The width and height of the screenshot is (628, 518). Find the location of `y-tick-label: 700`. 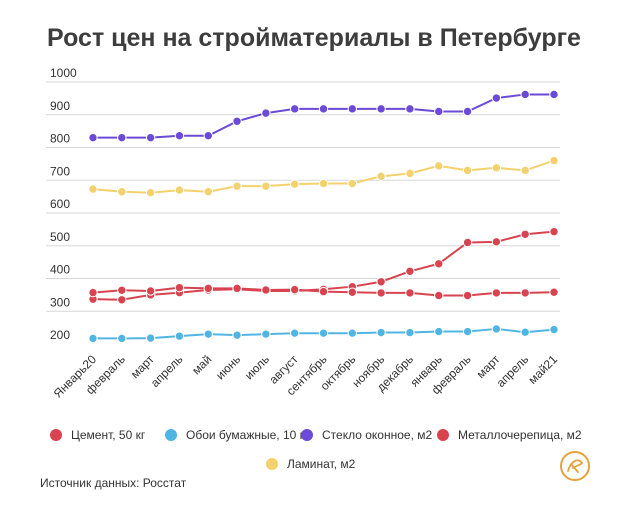

y-tick-label: 700 is located at coordinates (60, 171).